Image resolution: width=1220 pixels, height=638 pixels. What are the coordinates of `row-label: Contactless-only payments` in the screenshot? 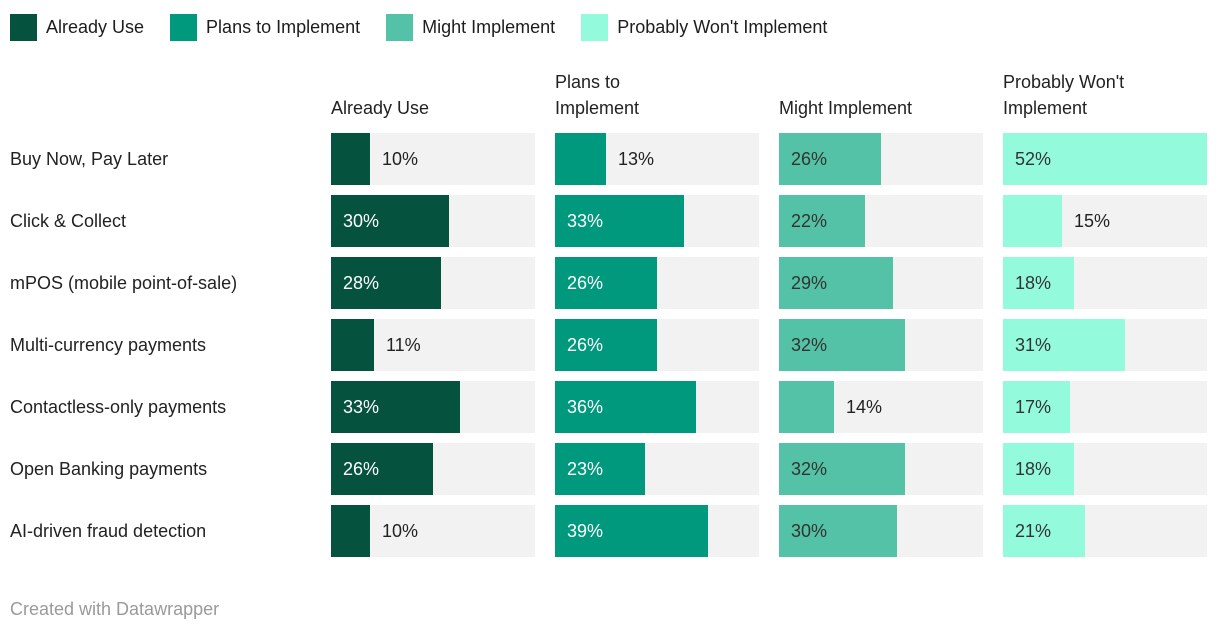 It's located at (118, 406).